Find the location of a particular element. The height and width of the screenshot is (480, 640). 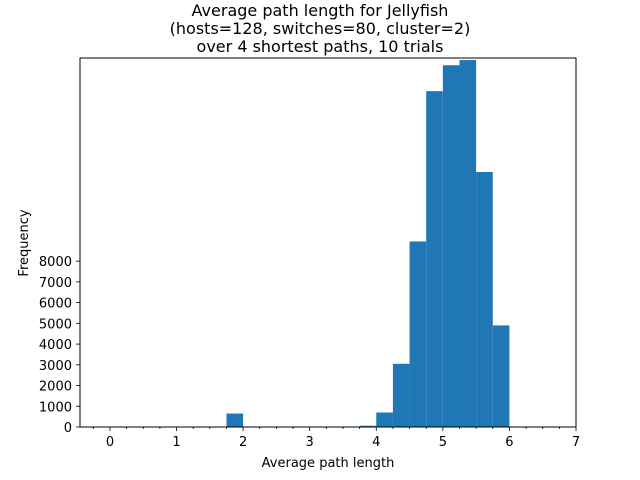

chart-title-line-2: (hosts=128, switches=80, cluster=2) is located at coordinates (320, 28).